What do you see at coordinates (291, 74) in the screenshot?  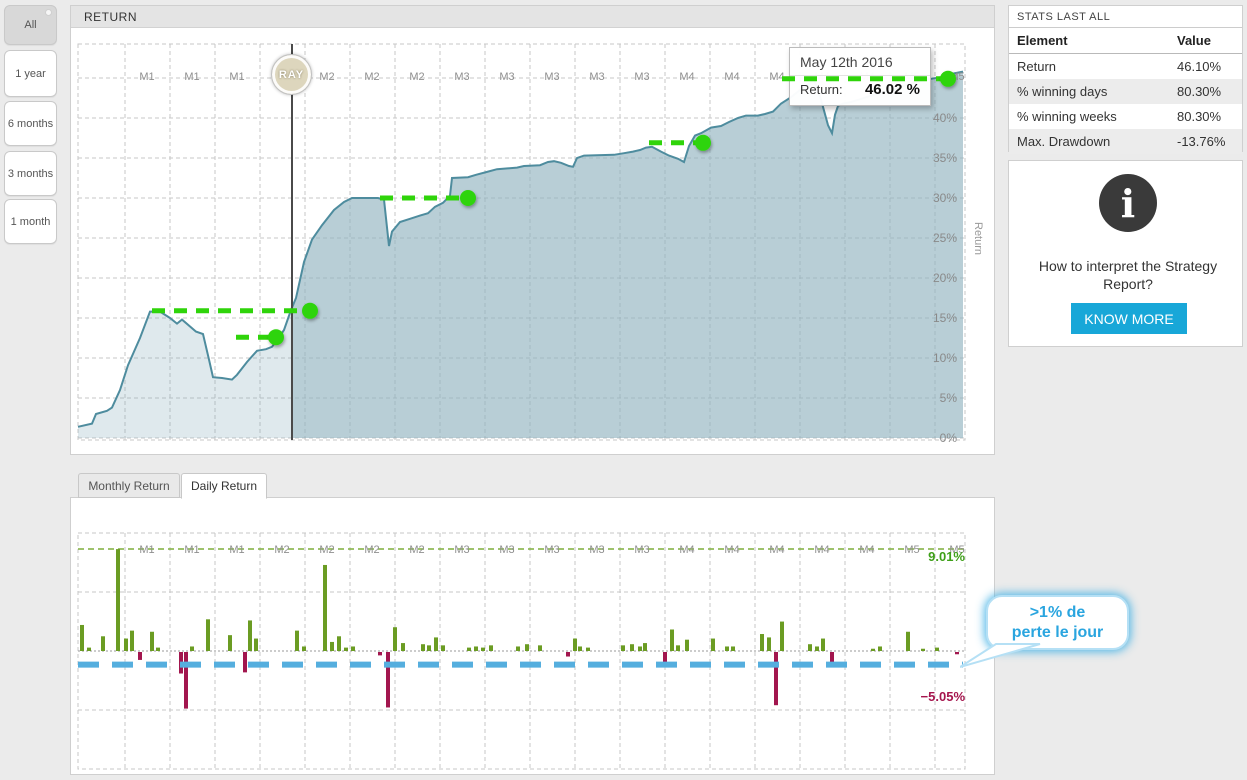 I see `ray-badge: RAY` at bounding box center [291, 74].